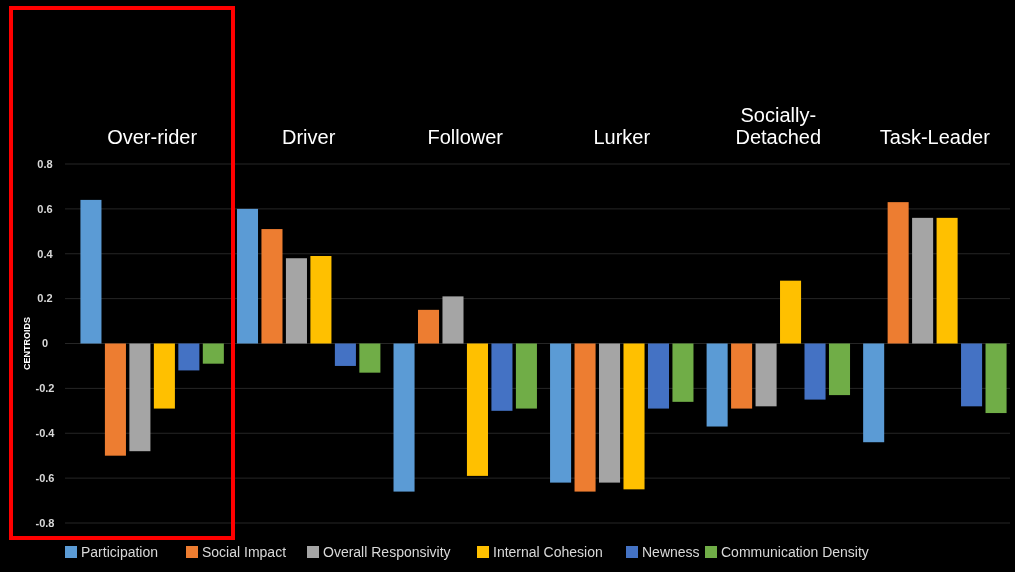 This screenshot has width=1015, height=572. What do you see at coordinates (45, 163) in the screenshot?
I see `y-tick-label: 0.8` at bounding box center [45, 163].